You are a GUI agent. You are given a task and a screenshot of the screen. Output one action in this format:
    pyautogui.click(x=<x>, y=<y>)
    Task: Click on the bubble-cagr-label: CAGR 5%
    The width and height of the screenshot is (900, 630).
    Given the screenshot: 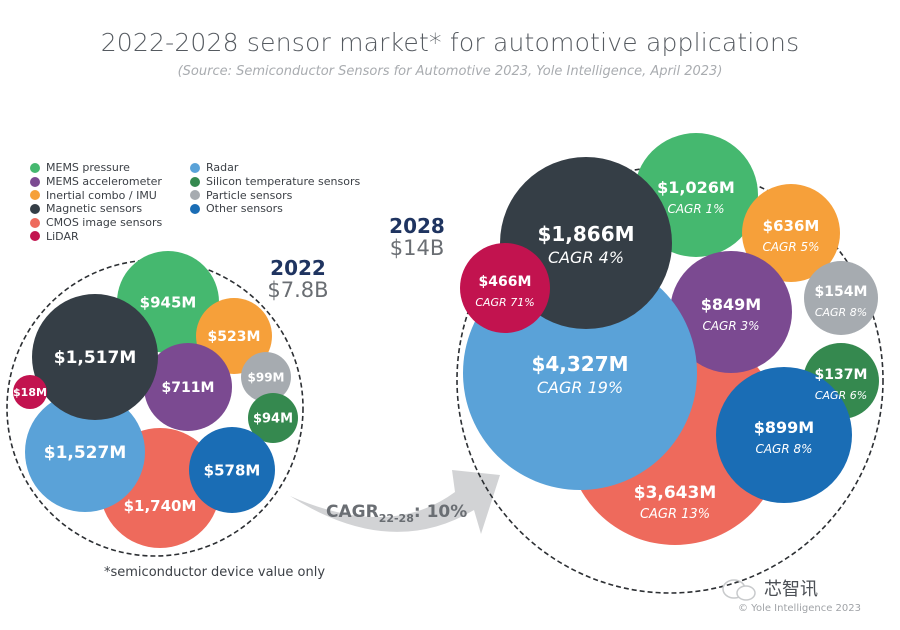 What is the action you would take?
    pyautogui.click(x=790, y=247)
    